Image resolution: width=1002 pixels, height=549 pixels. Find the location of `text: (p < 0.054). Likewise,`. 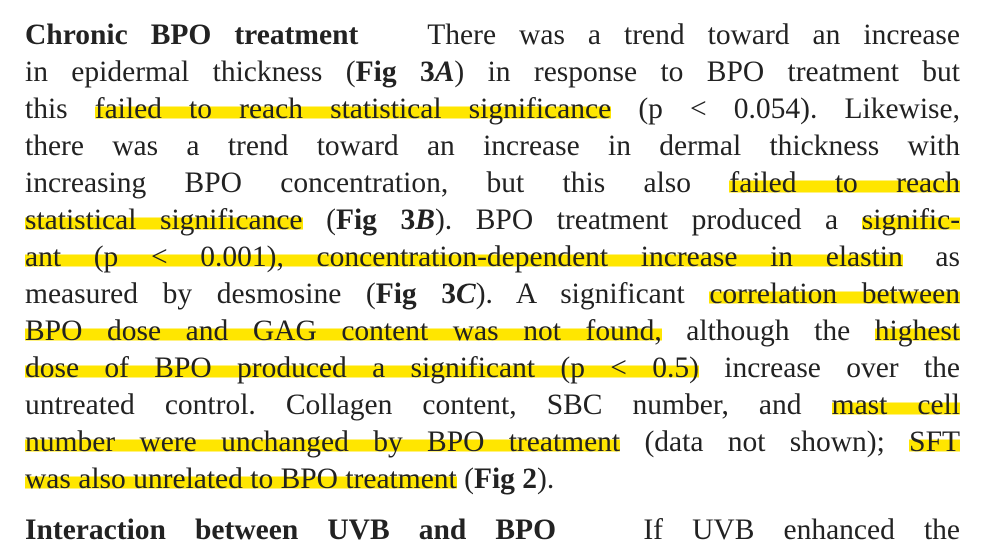

text: (p < 0.054). Likewise, is located at coordinates (786, 109).